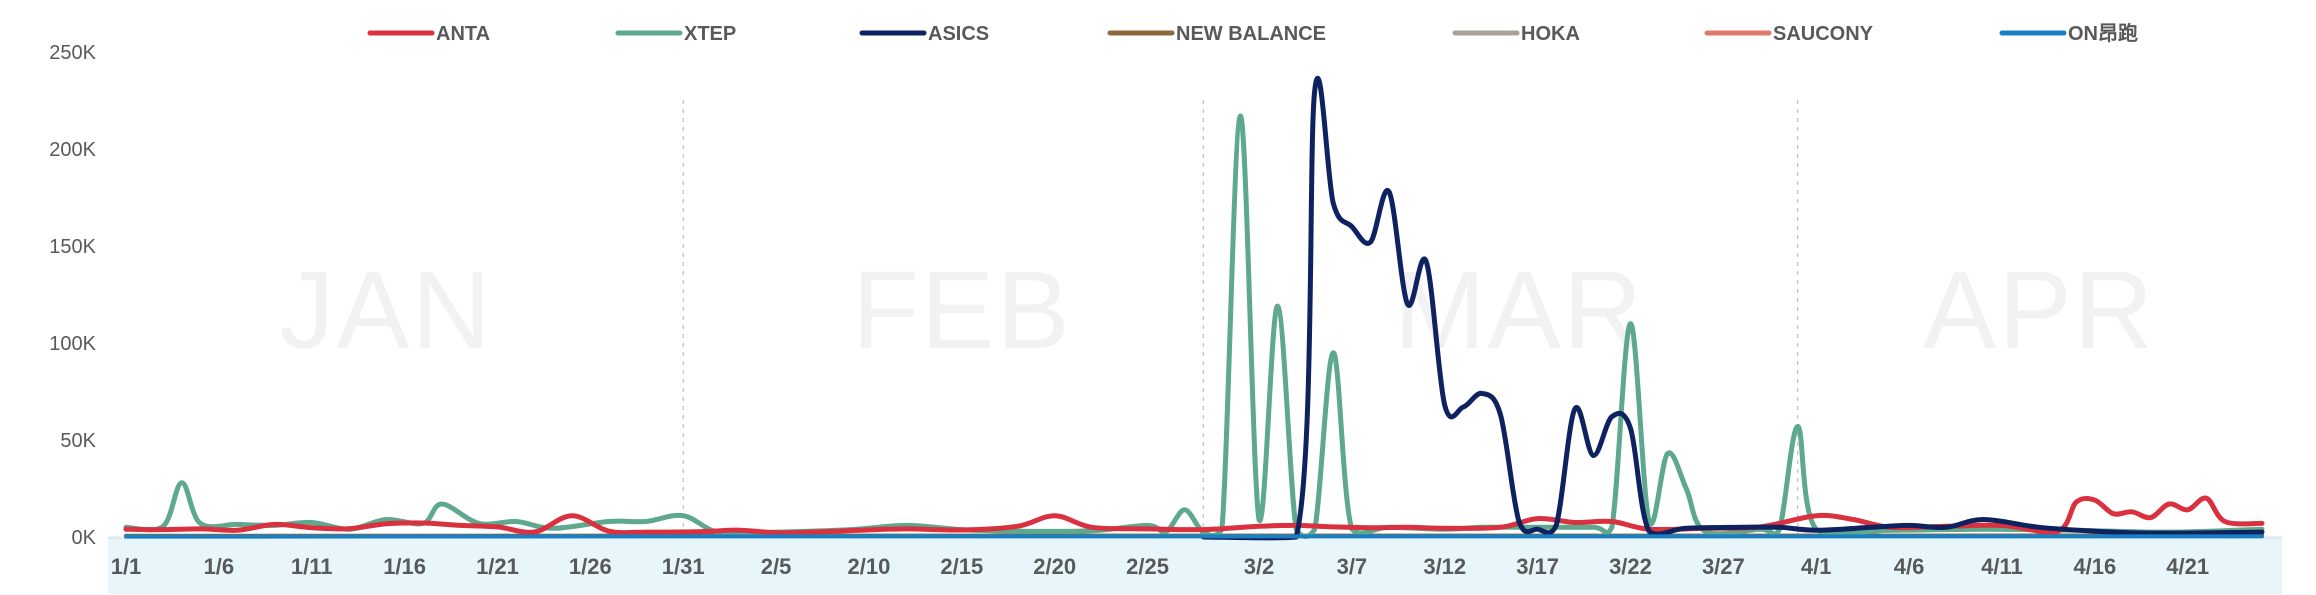  I want to click on x-tick-label: 1/1, so click(126, 566).